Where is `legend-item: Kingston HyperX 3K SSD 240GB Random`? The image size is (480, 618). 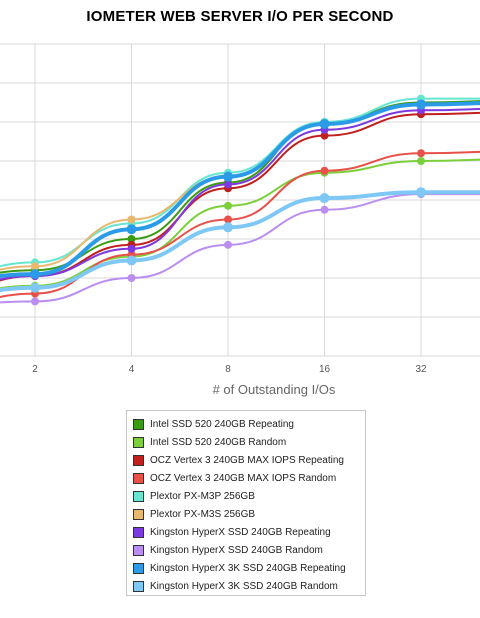 legend-item: Kingston HyperX 3K SSD 240GB Random is located at coordinates (249, 586).